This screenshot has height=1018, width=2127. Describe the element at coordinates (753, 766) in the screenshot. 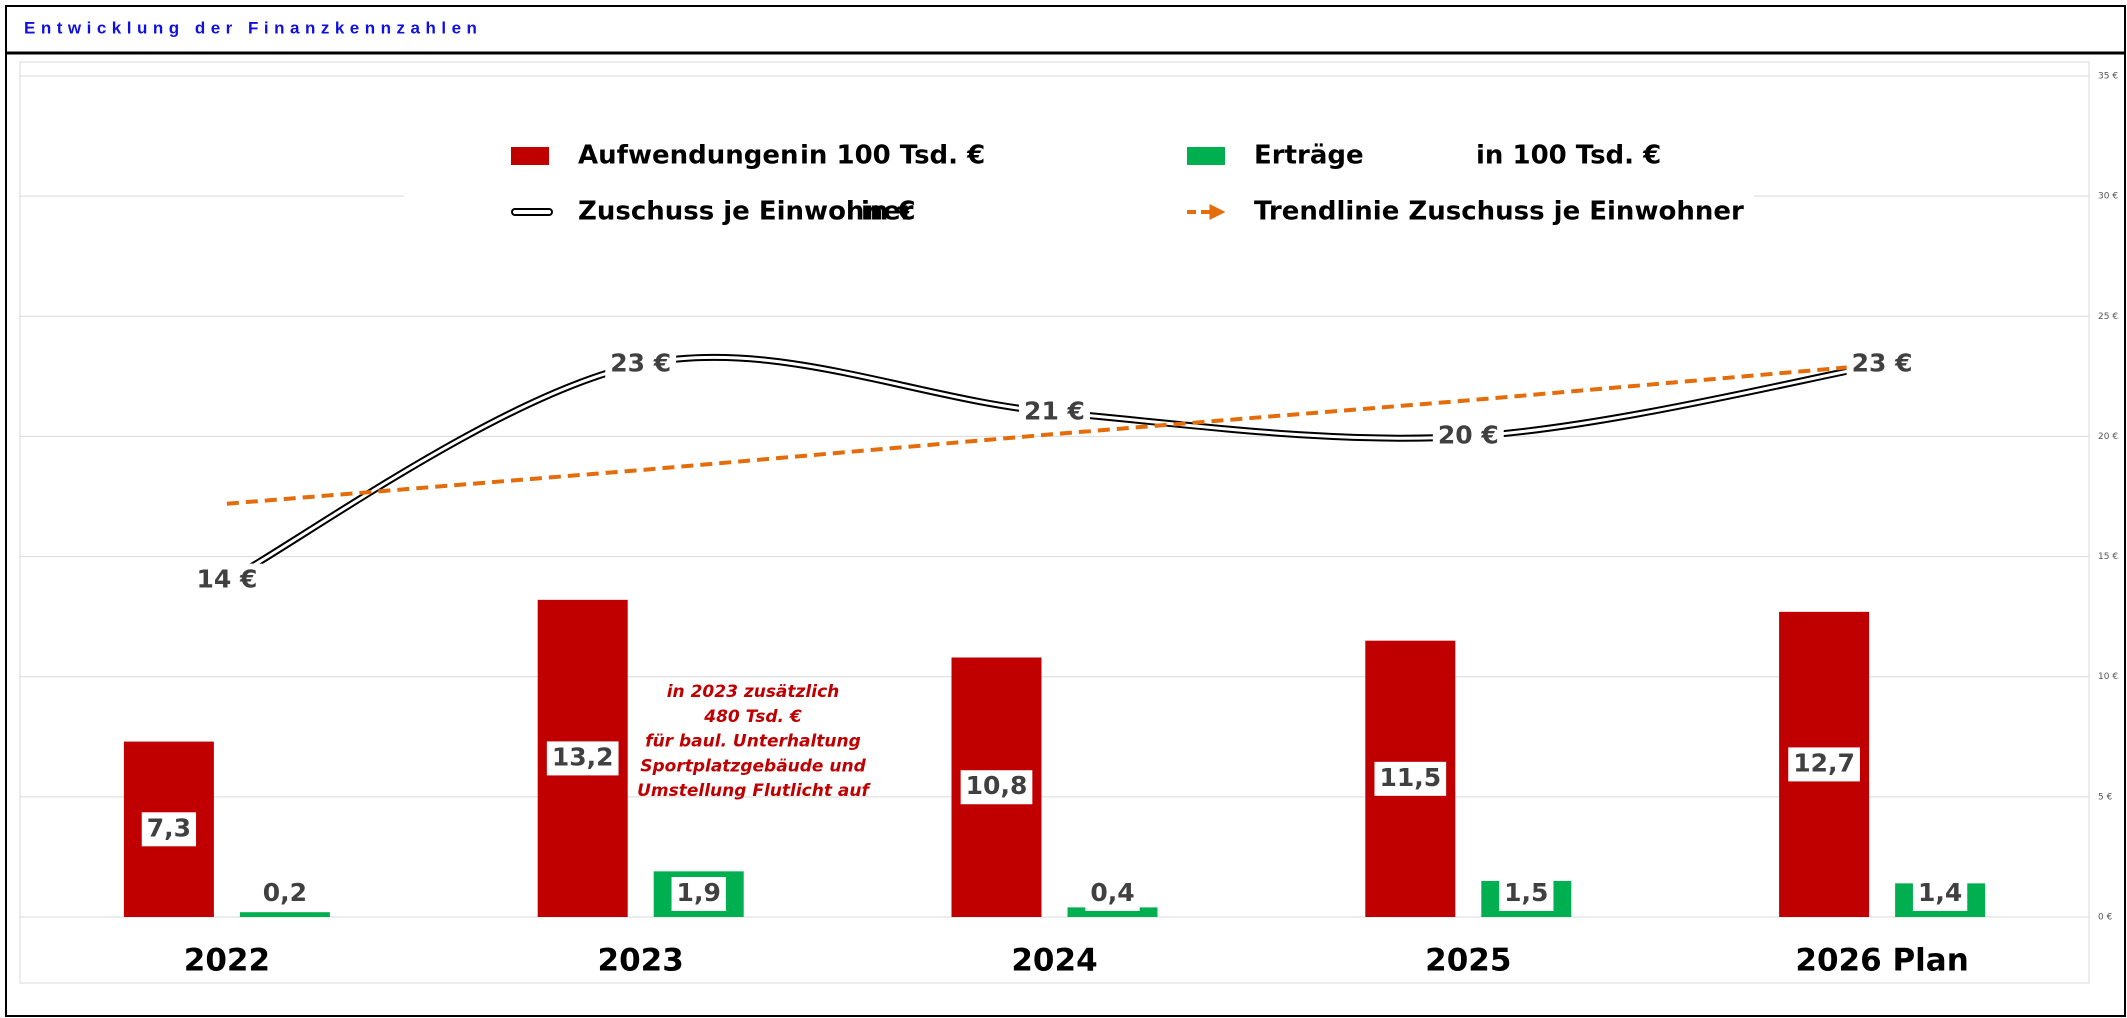

I see `annotation: Sportplatzgebäude und` at that location.